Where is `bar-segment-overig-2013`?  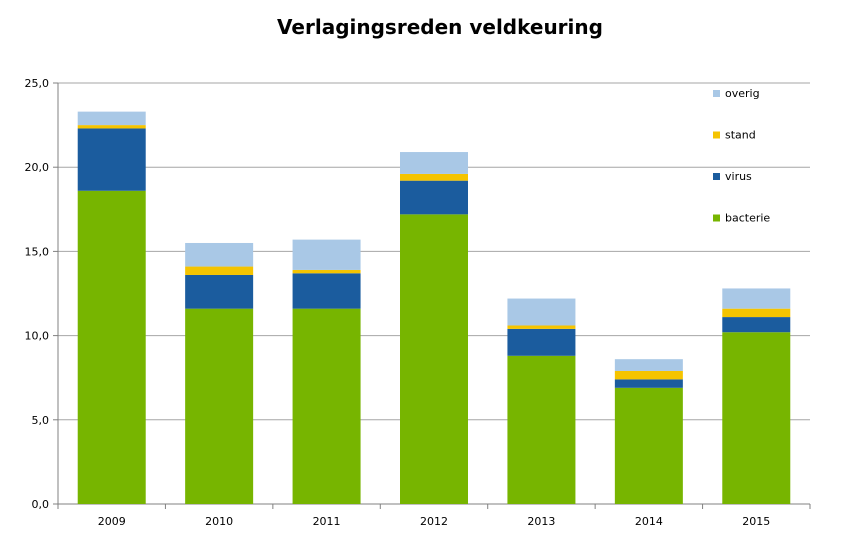 bar-segment-overig-2013 is located at coordinates (541, 312).